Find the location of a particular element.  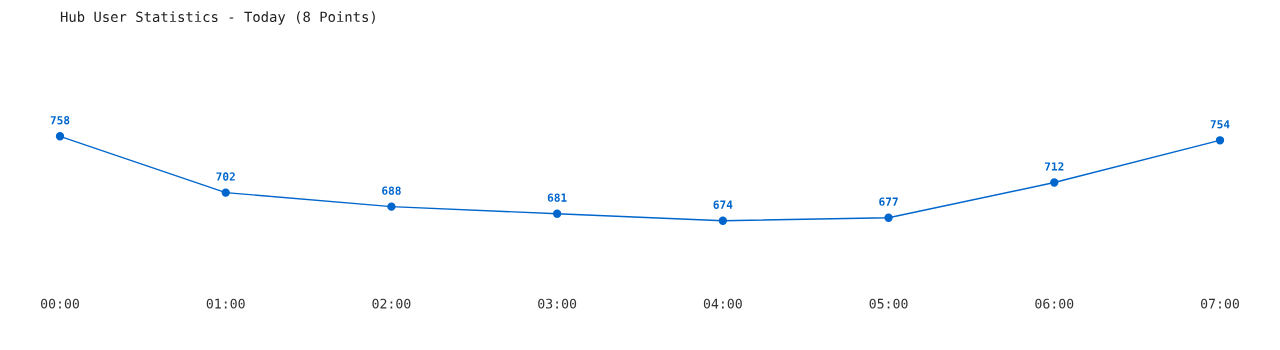

x-tick-label: 07:00 is located at coordinates (1220, 303).